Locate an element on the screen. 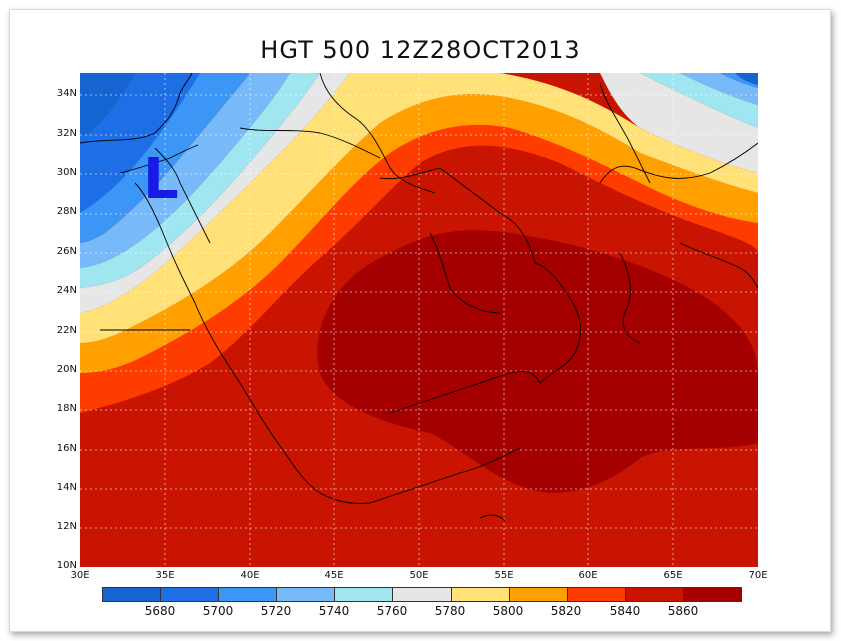 The width and height of the screenshot is (841, 641). lon-tick: 50E is located at coordinates (419, 575).